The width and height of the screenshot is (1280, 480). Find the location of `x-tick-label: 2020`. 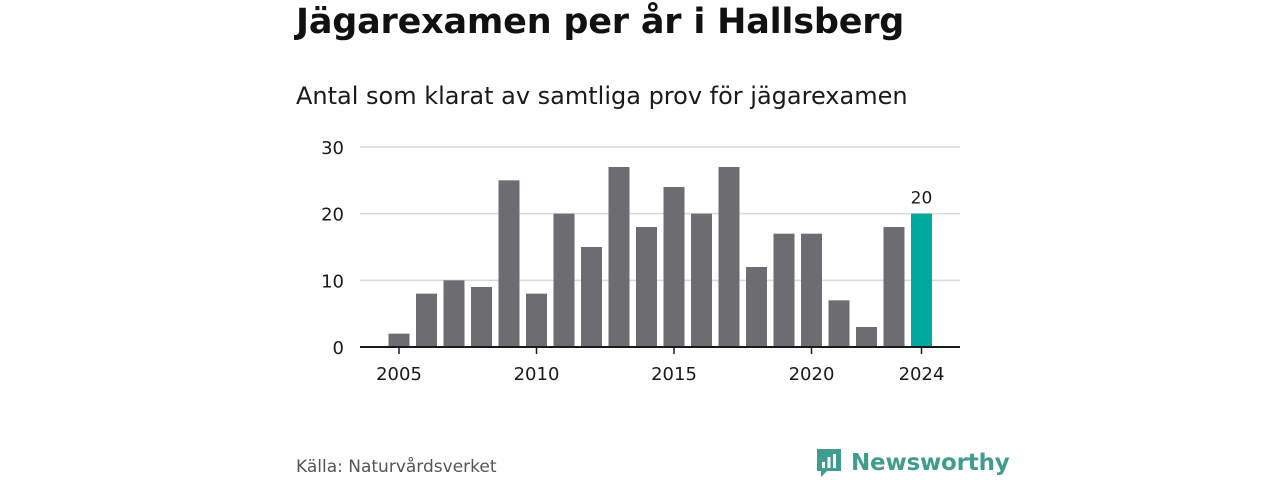

x-tick-label: 2020 is located at coordinates (812, 374).